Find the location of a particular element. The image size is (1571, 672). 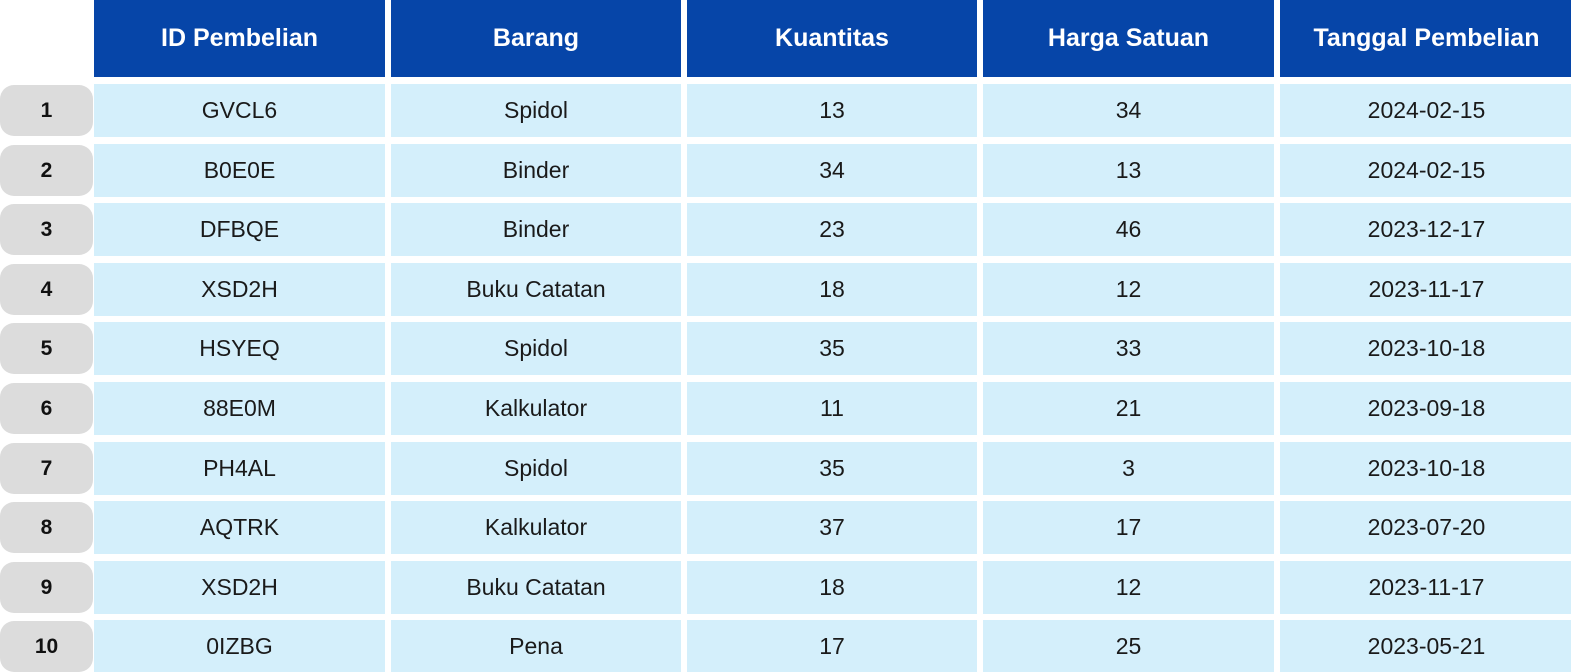

cell-id-pembelian: B0E0E is located at coordinates (239, 170).